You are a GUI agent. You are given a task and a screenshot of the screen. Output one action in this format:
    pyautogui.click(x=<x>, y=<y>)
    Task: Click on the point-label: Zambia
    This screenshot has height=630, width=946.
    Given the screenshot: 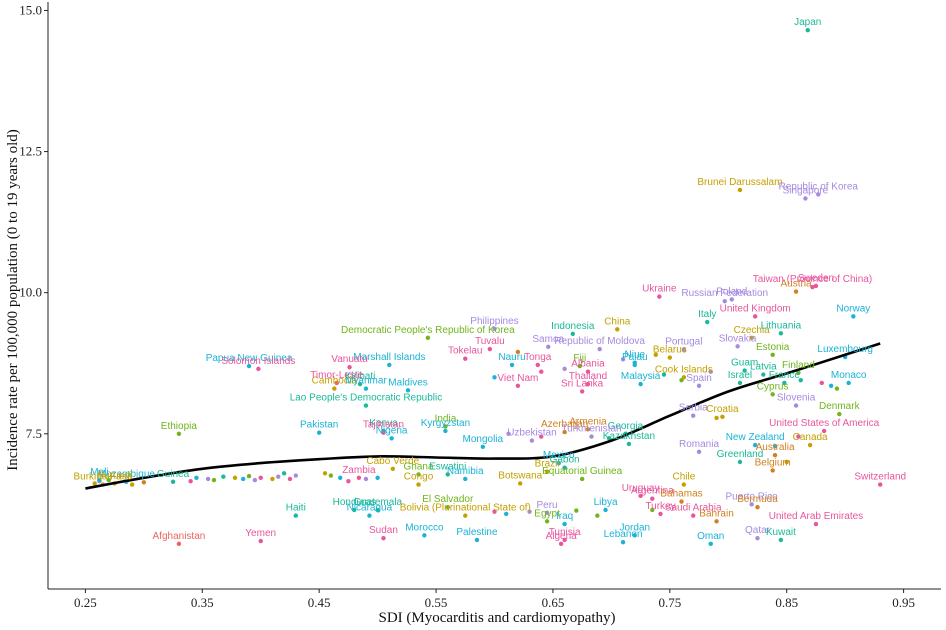 What is the action you would take?
    pyautogui.click(x=359, y=470)
    